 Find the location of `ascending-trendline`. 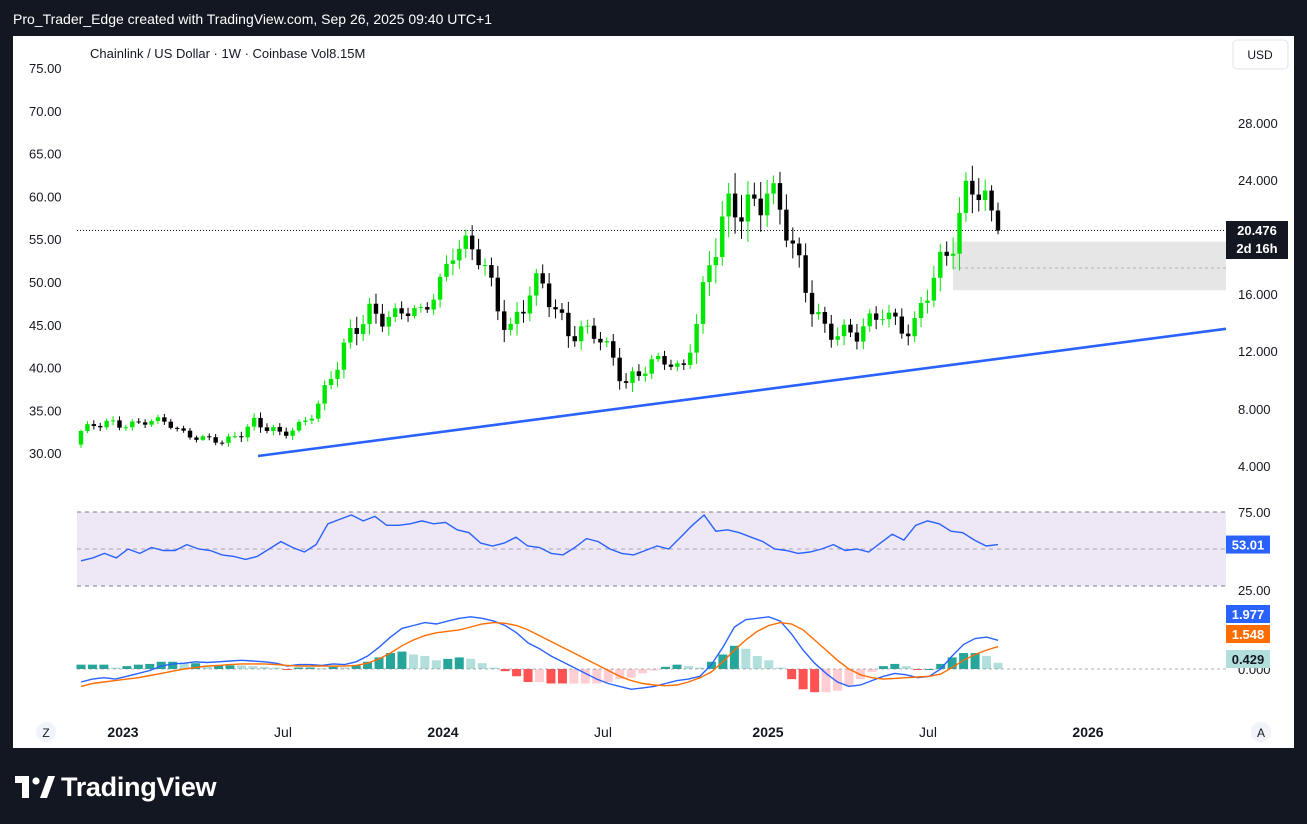

ascending-trendline is located at coordinates (742, 392).